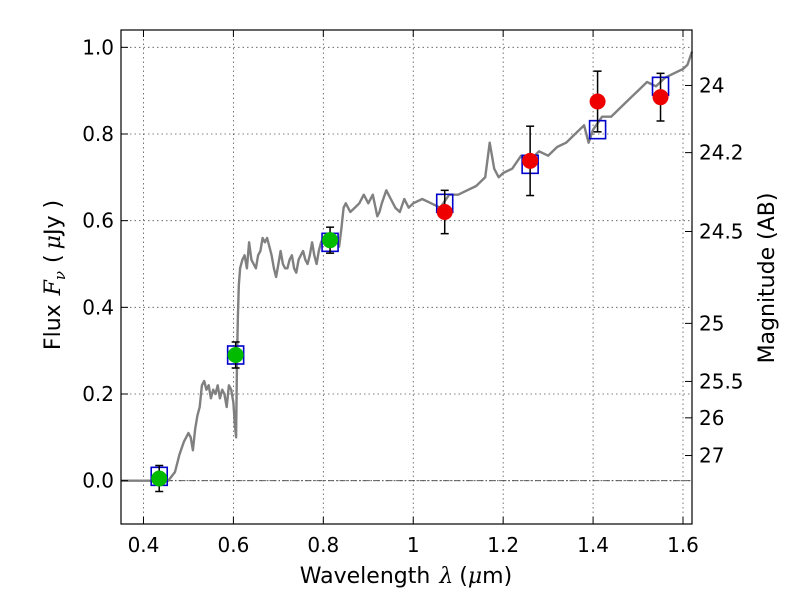 The width and height of the screenshot is (800, 600). I want to click on x-tick-label: 0.4, so click(144, 545).